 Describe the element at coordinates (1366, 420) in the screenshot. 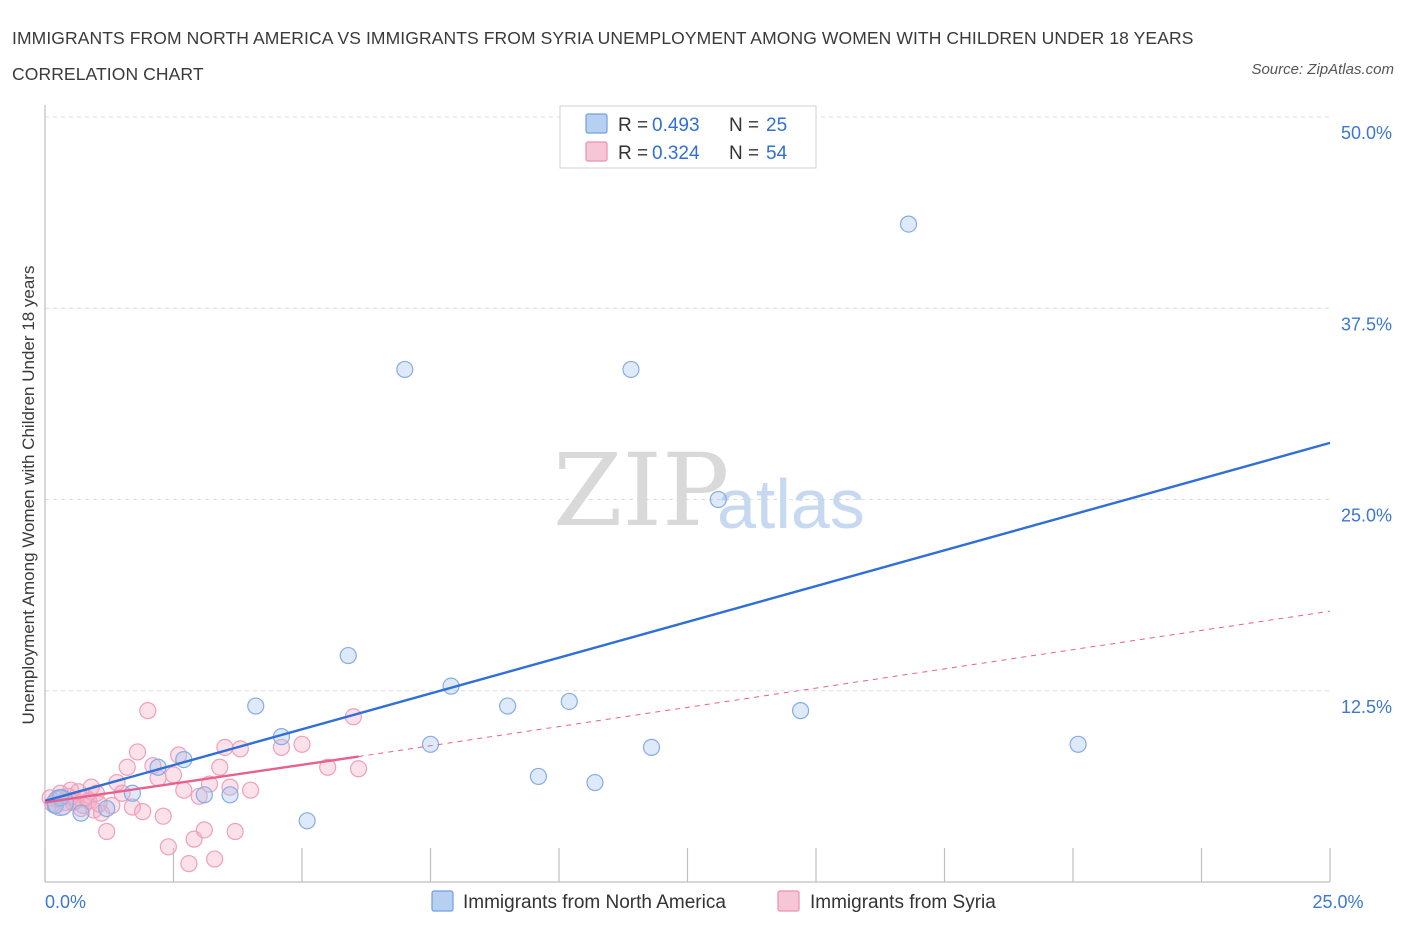

I see `y-tick-labels: 12.5% 25.0% 37.5% 50.0%` at that location.